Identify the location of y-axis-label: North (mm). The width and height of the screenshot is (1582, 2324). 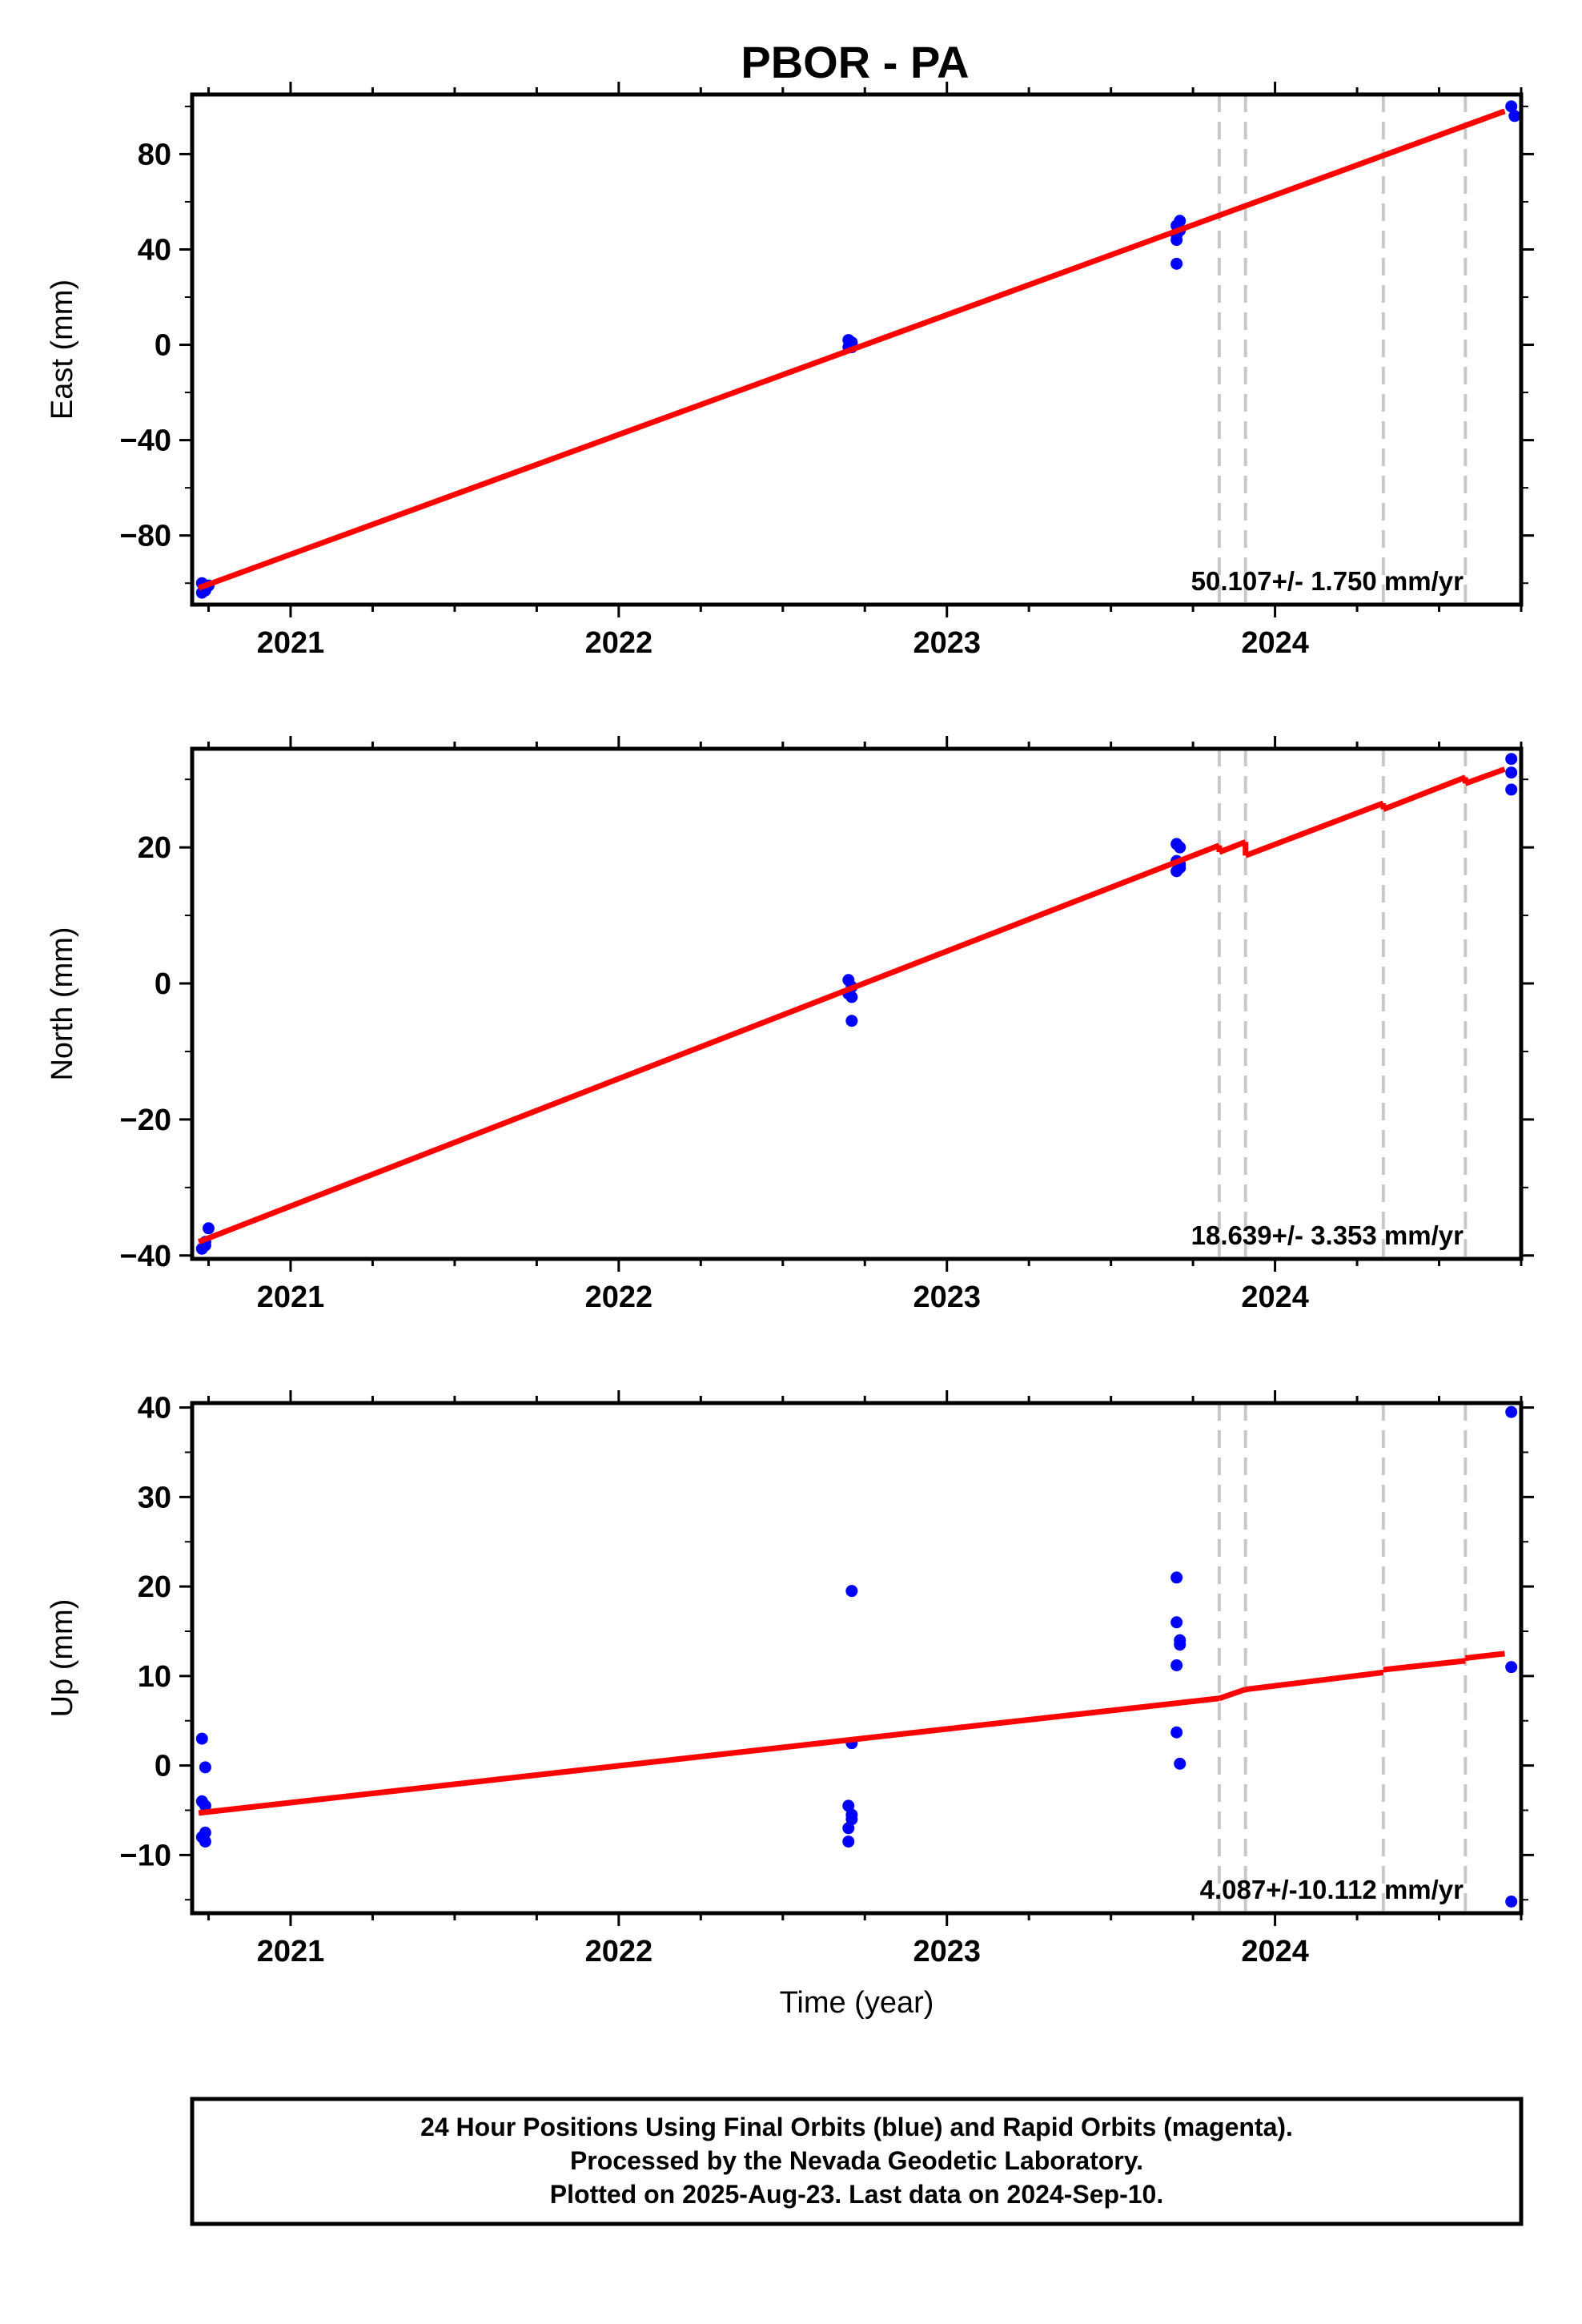
(62, 1003).